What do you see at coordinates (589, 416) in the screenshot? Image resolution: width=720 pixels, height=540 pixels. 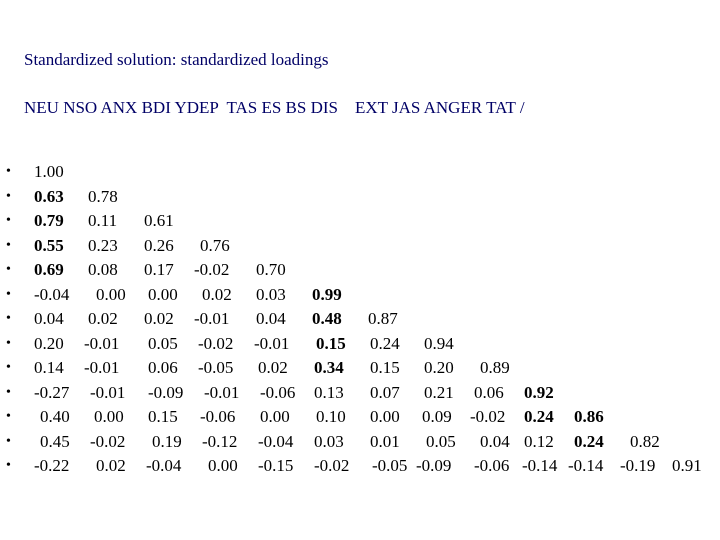 I see `matrix-cell: 0.86` at bounding box center [589, 416].